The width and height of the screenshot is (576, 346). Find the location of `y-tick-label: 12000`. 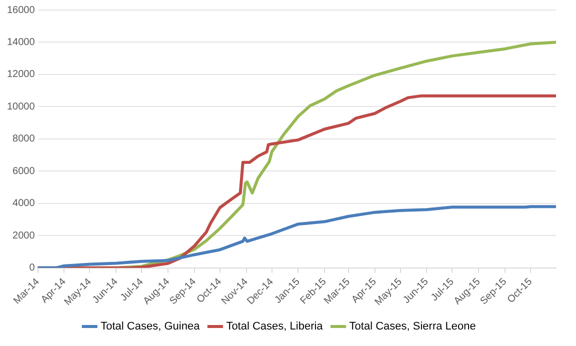

y-tick-label: 12000 is located at coordinates (21, 74).